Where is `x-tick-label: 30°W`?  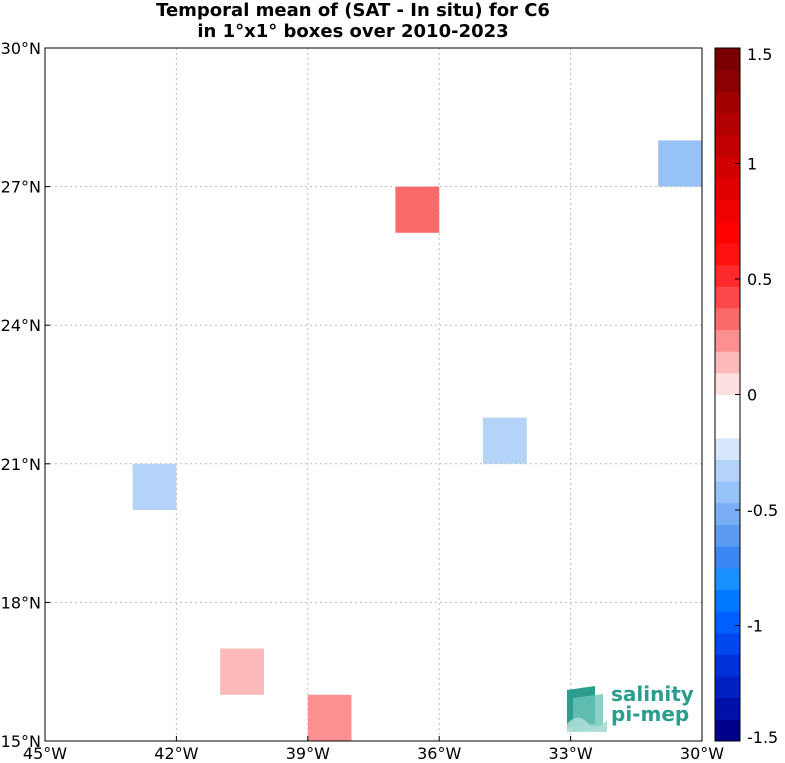 x-tick-label: 30°W is located at coordinates (702, 753).